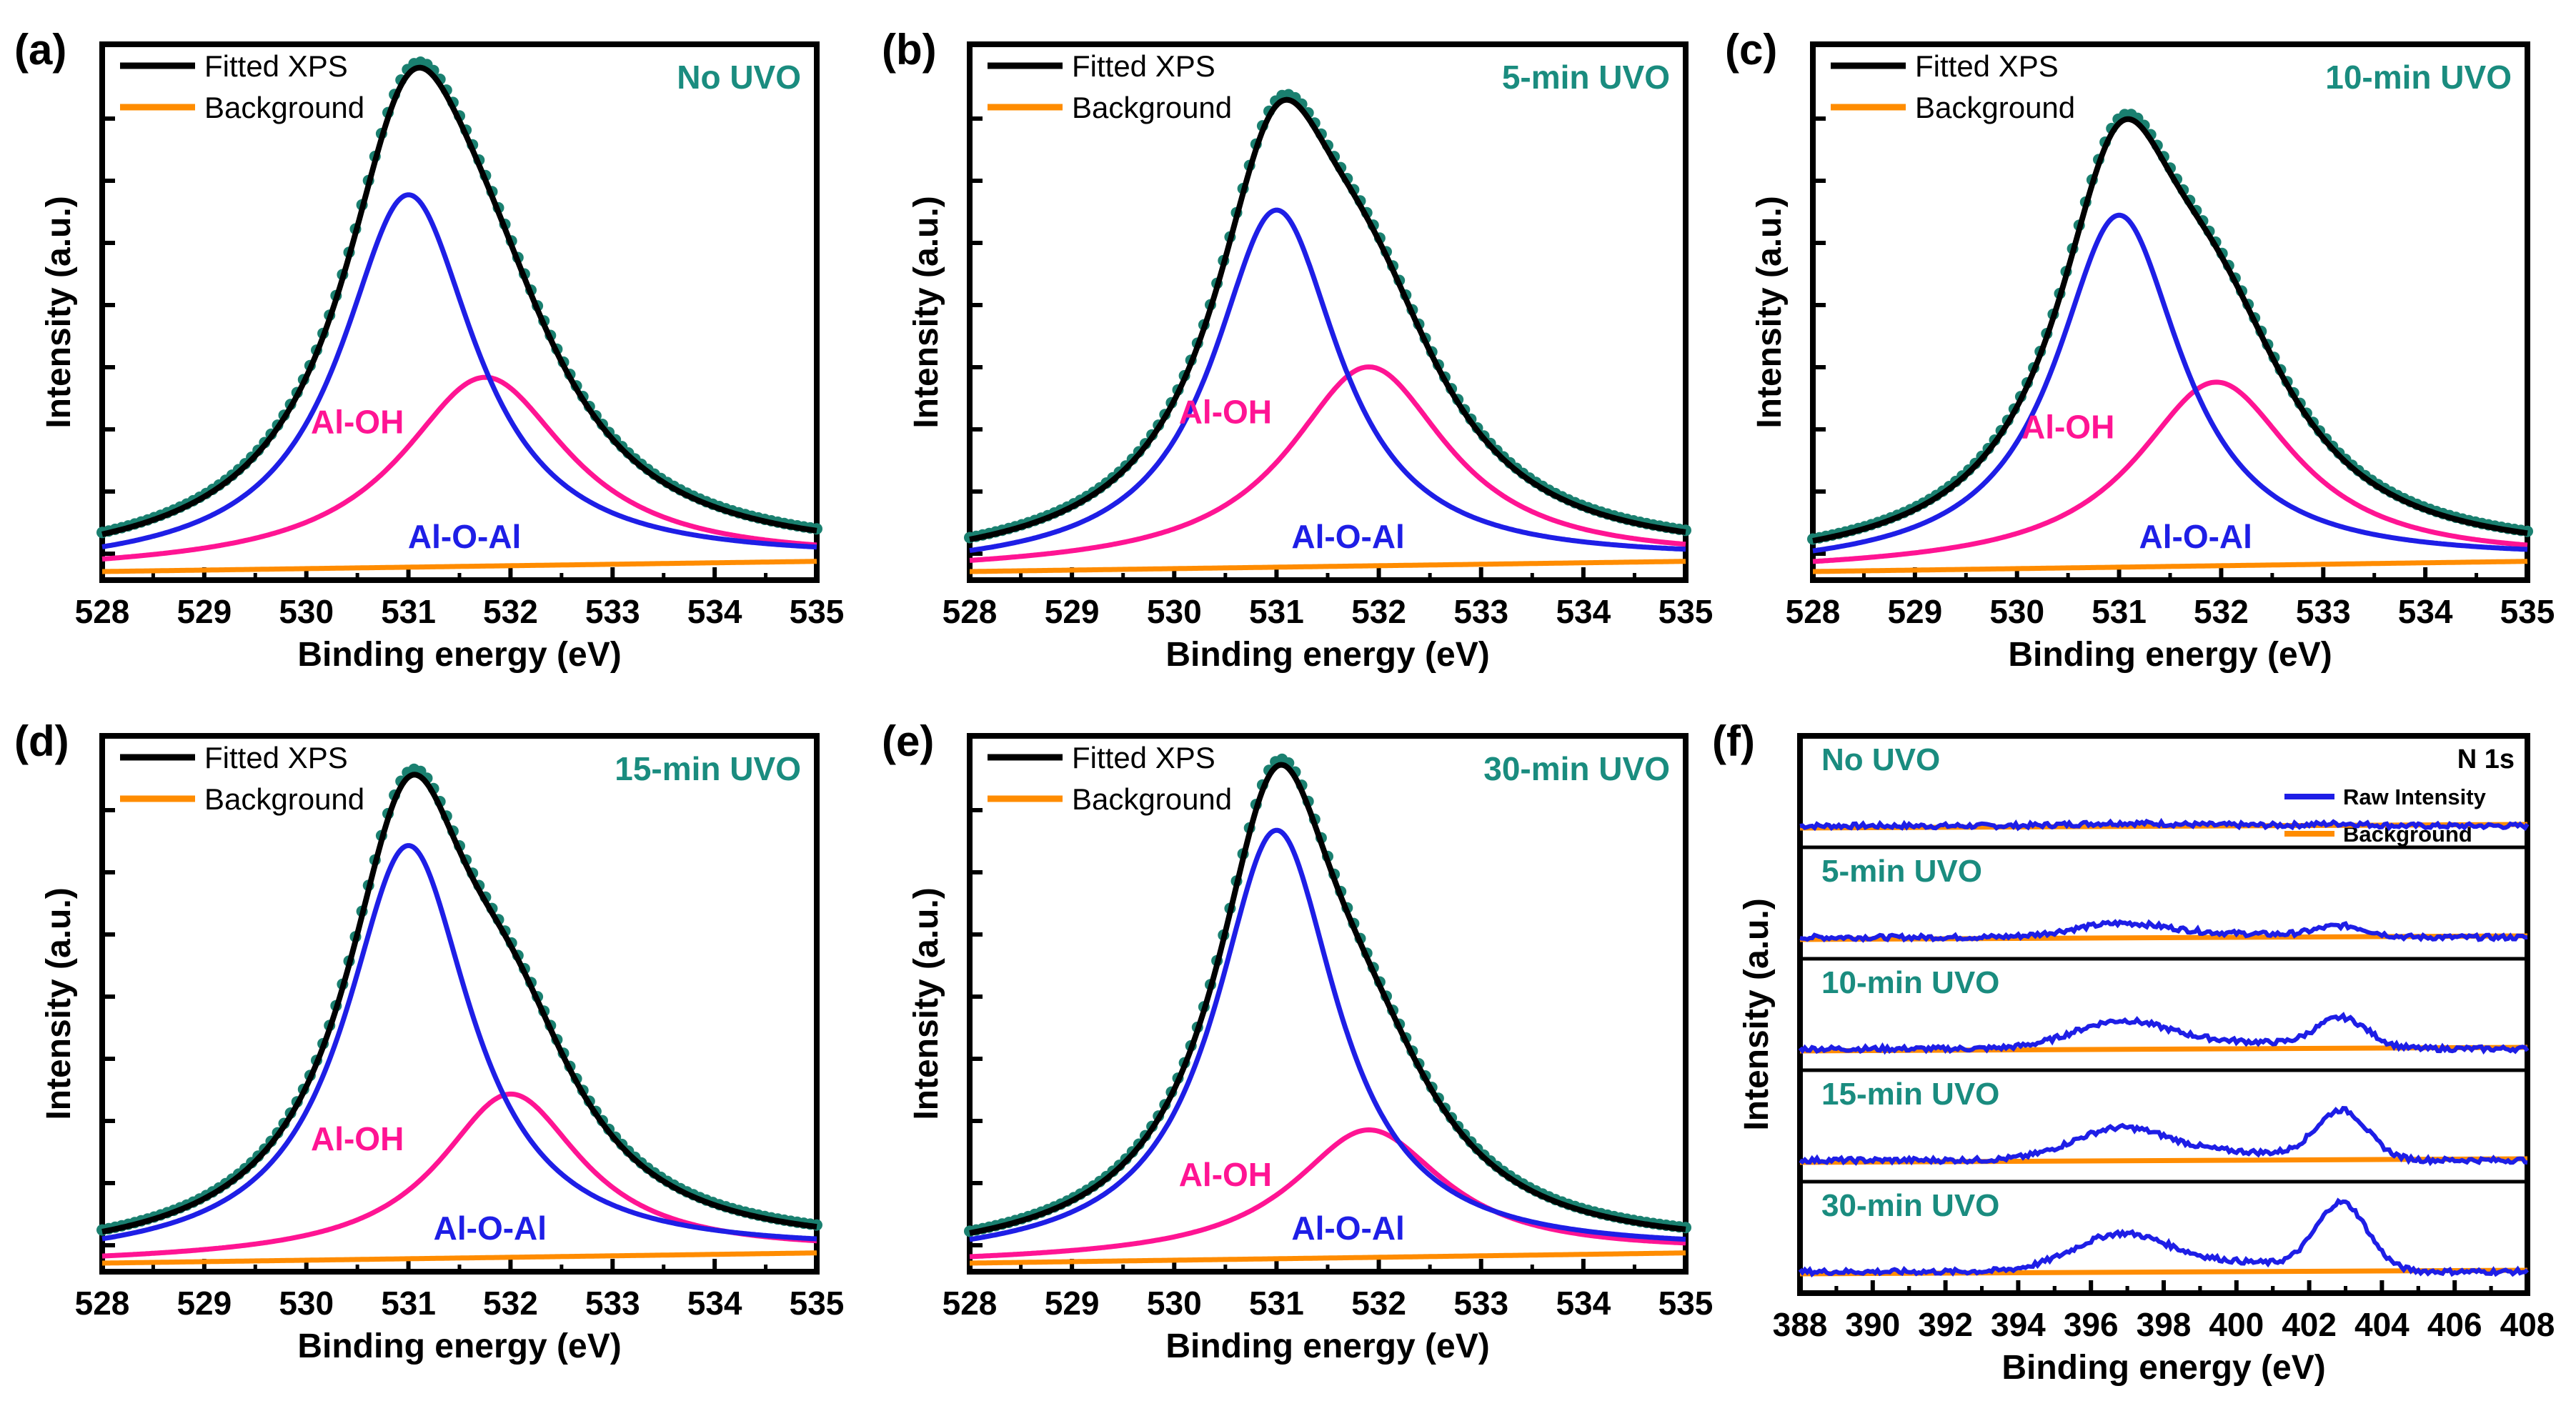 The width and height of the screenshot is (2576, 1406). What do you see at coordinates (1733, 741) in the screenshot?
I see `panel-label: (f)` at bounding box center [1733, 741].